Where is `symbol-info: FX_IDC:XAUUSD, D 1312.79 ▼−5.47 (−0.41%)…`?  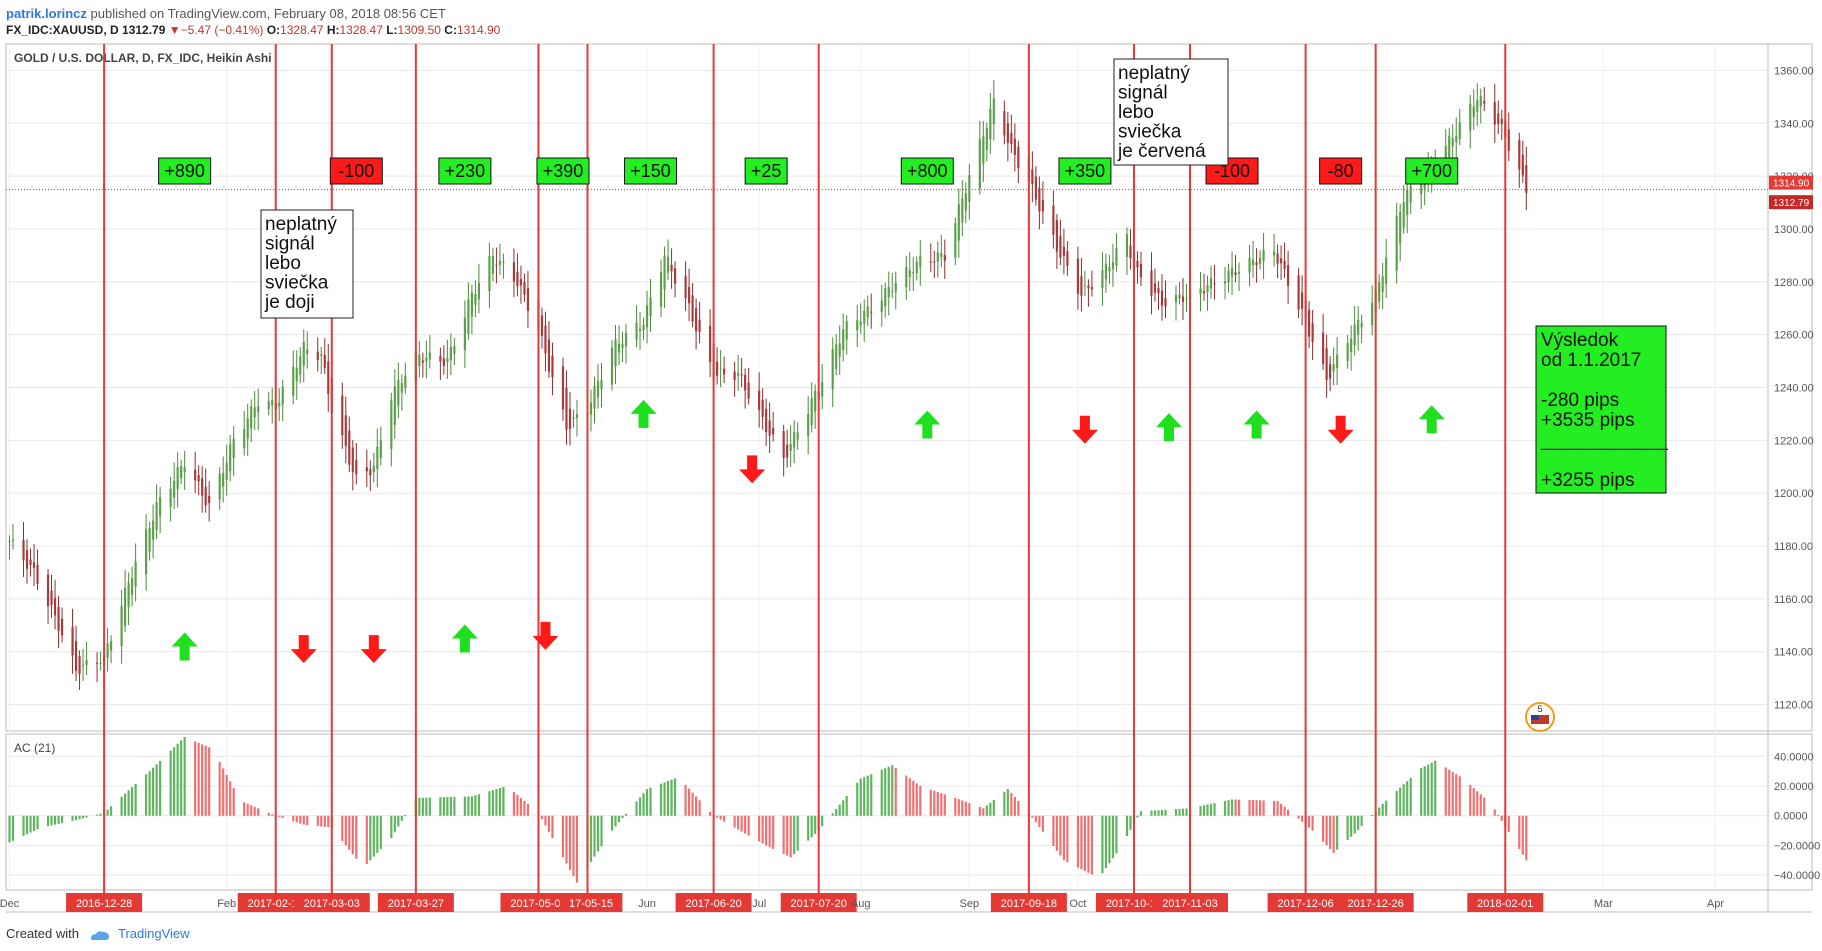 symbol-info: FX_IDC:XAUUSD, D 1312.79 ▼−5.47 (−0.41%)… is located at coordinates (253, 30).